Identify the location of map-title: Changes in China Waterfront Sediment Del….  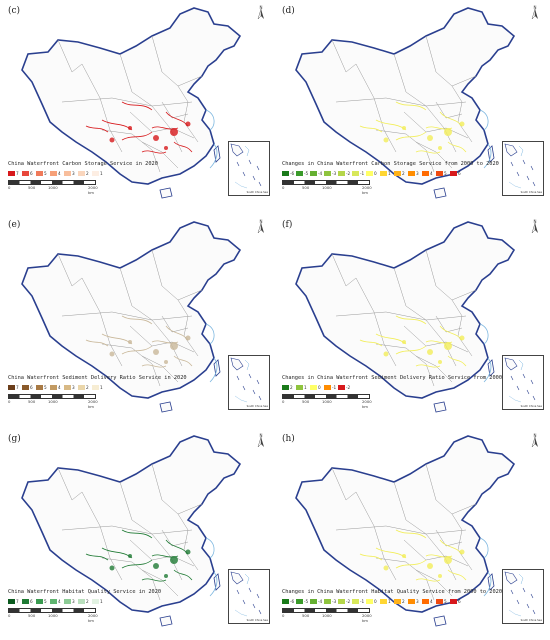
(405, 378).